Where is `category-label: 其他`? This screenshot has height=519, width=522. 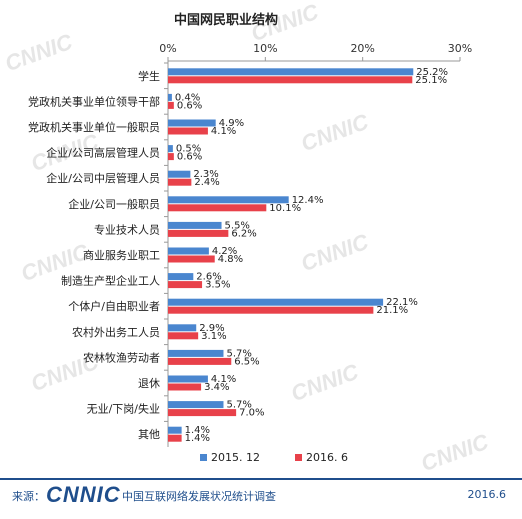 category-label: 其他 is located at coordinates (149, 434).